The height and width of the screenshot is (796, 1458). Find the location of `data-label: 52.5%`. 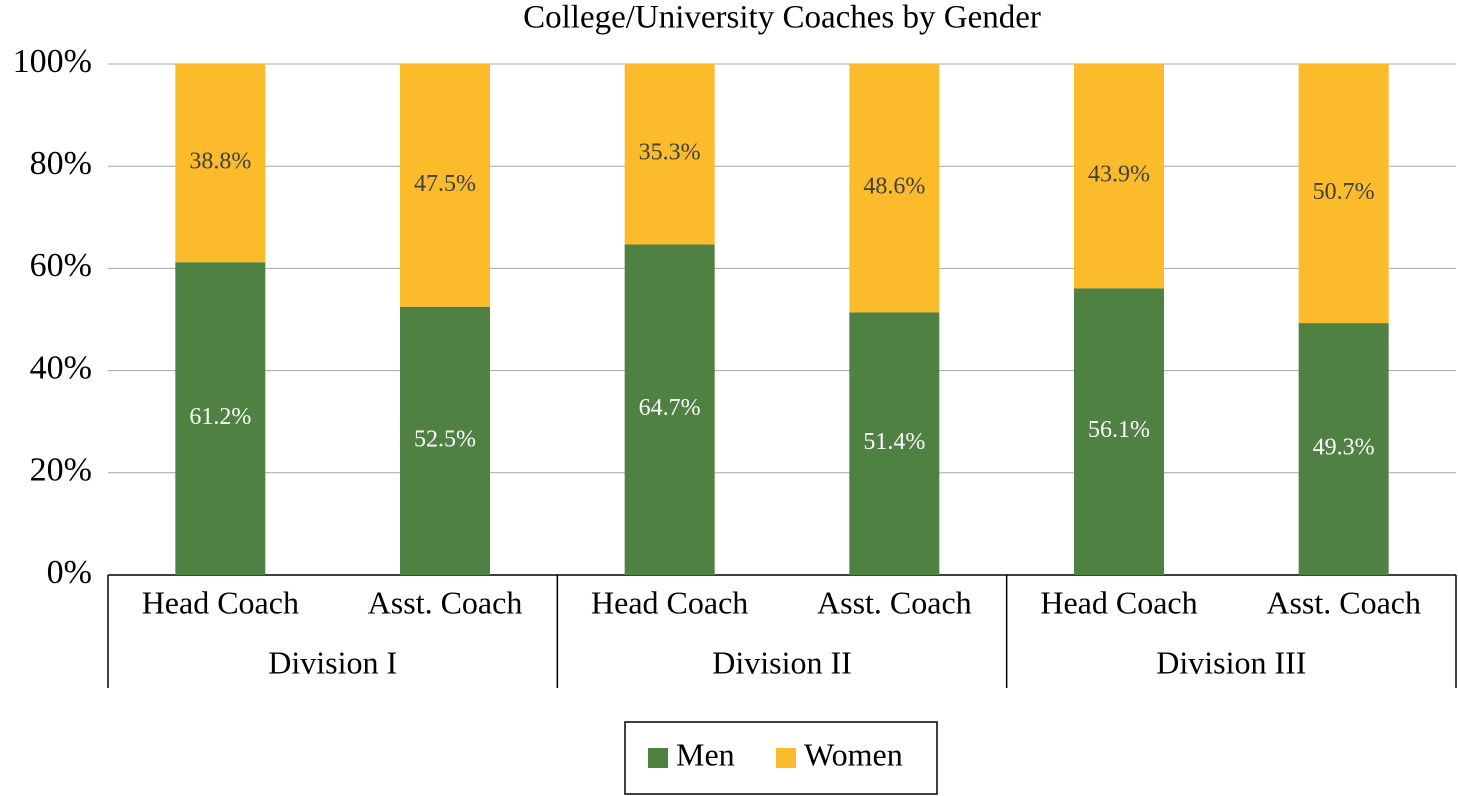

data-label: 52.5% is located at coordinates (445, 439).